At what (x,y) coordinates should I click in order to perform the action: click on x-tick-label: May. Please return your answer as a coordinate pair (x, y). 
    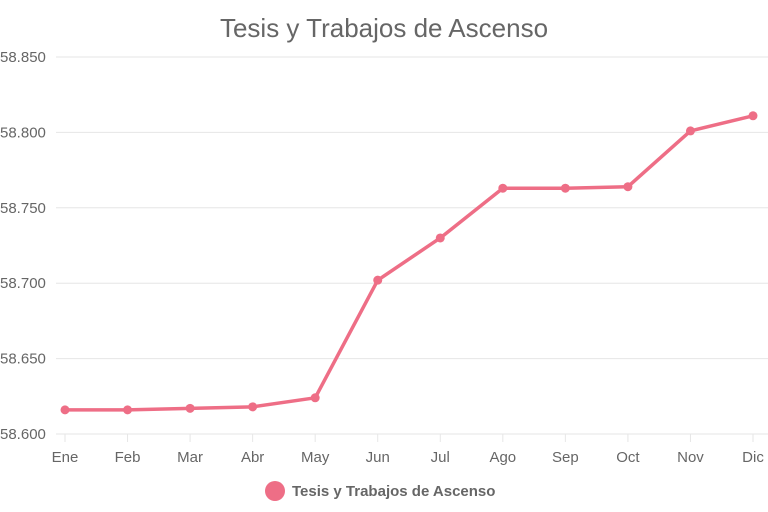
    Looking at the image, I should click on (315, 457).